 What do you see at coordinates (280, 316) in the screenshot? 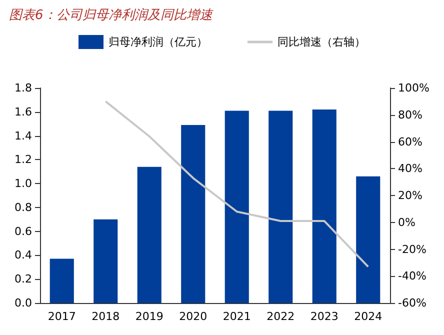
I see `x-tick-label: 2022` at bounding box center [280, 316].